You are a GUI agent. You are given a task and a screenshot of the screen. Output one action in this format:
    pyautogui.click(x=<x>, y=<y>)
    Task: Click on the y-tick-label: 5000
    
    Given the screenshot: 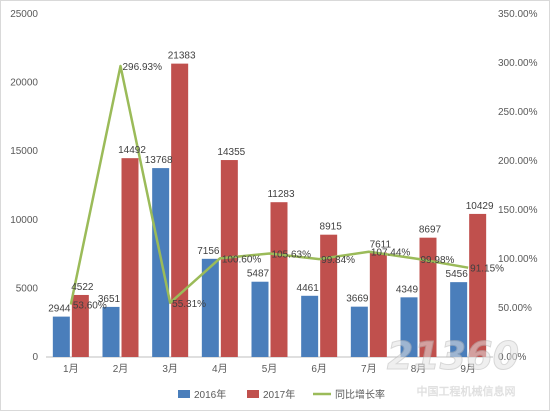 What is the action you would take?
    pyautogui.click(x=27, y=288)
    